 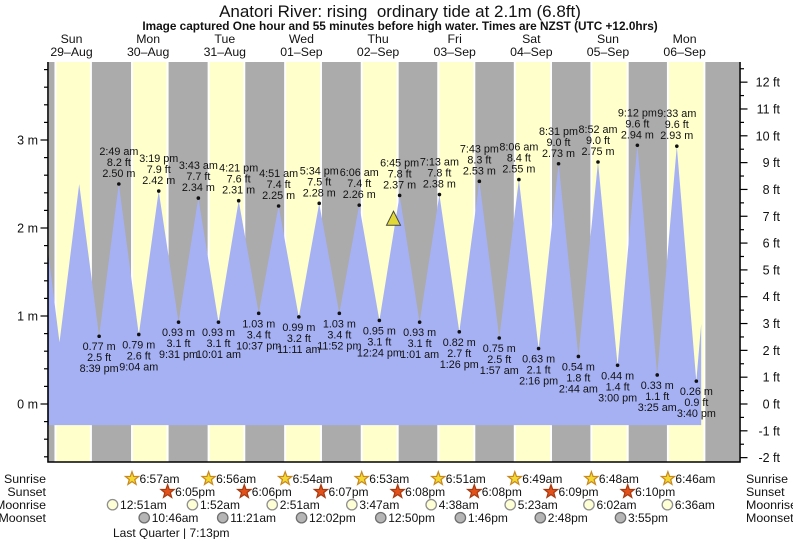 What do you see at coordinates (377, 39) in the screenshot?
I see `day-header-name: Thu` at bounding box center [377, 39].